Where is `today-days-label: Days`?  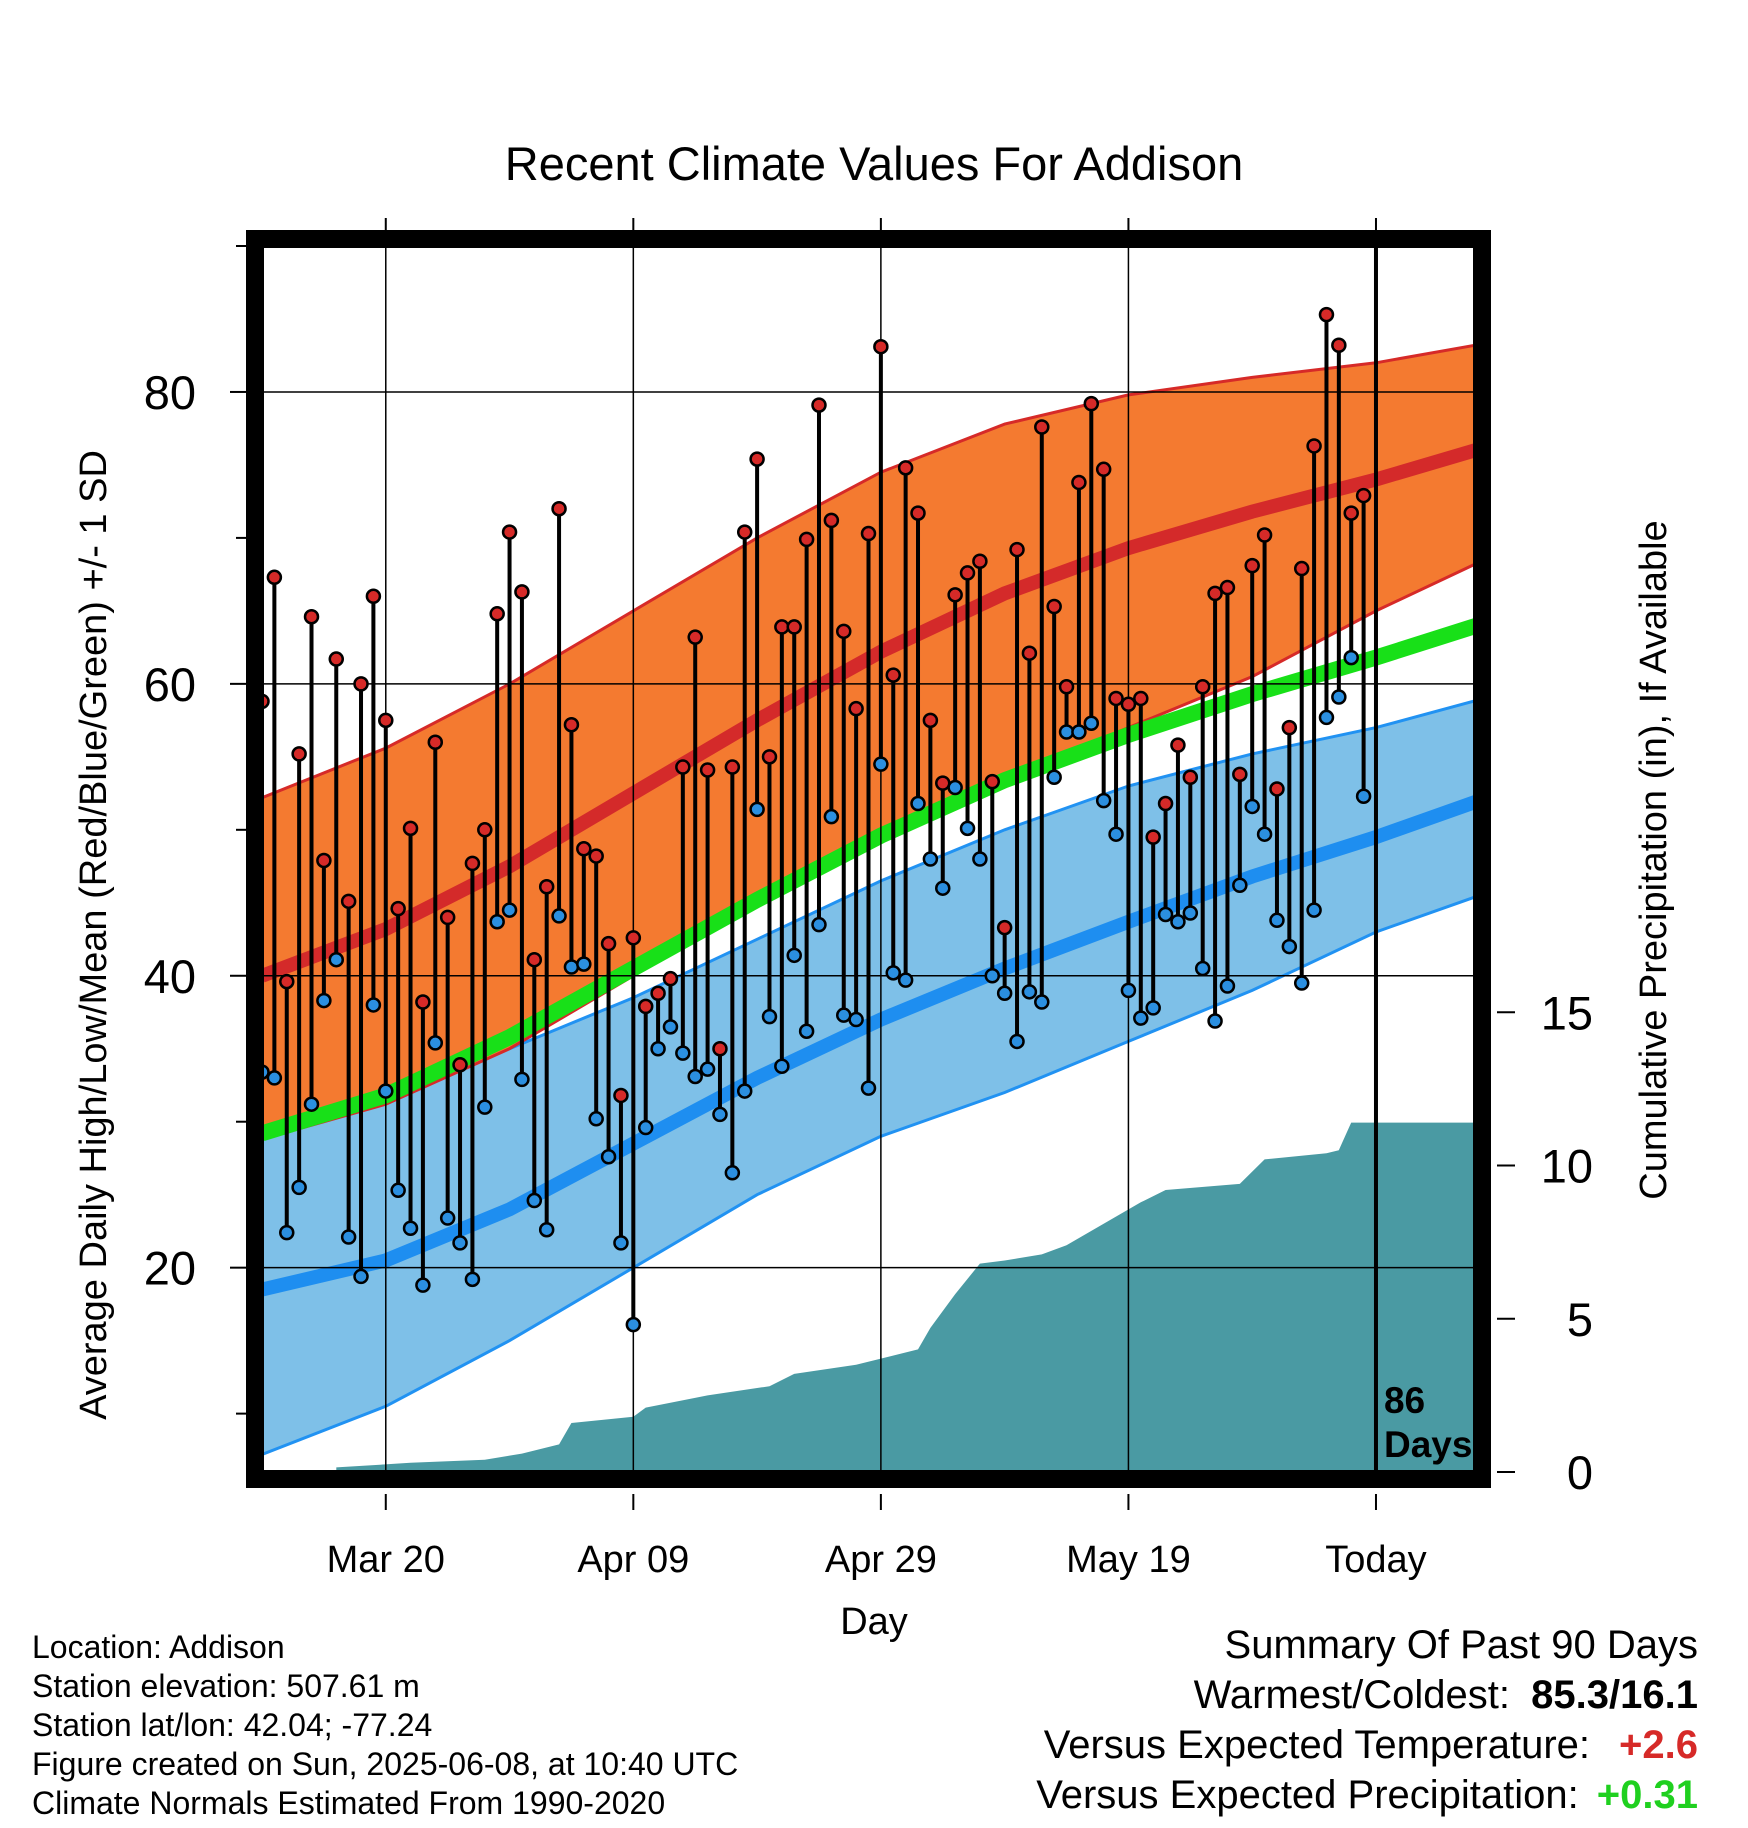
today-days-label: Days is located at coordinates (1428, 1444).